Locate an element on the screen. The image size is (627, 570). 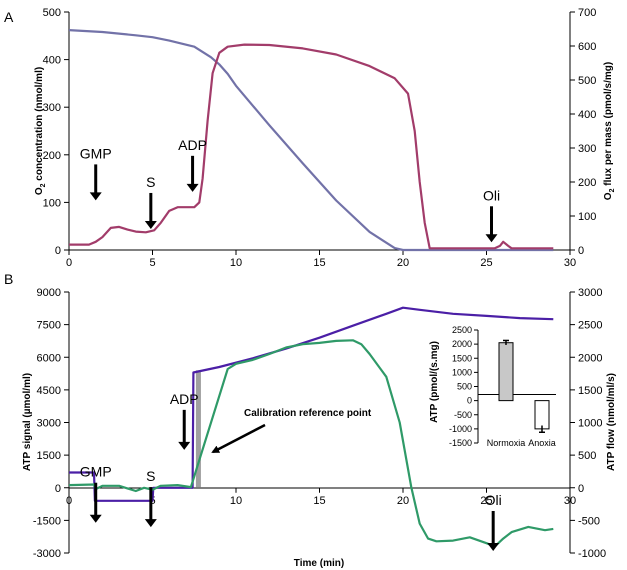
a-arrowhead-adp is located at coordinates (192, 187).